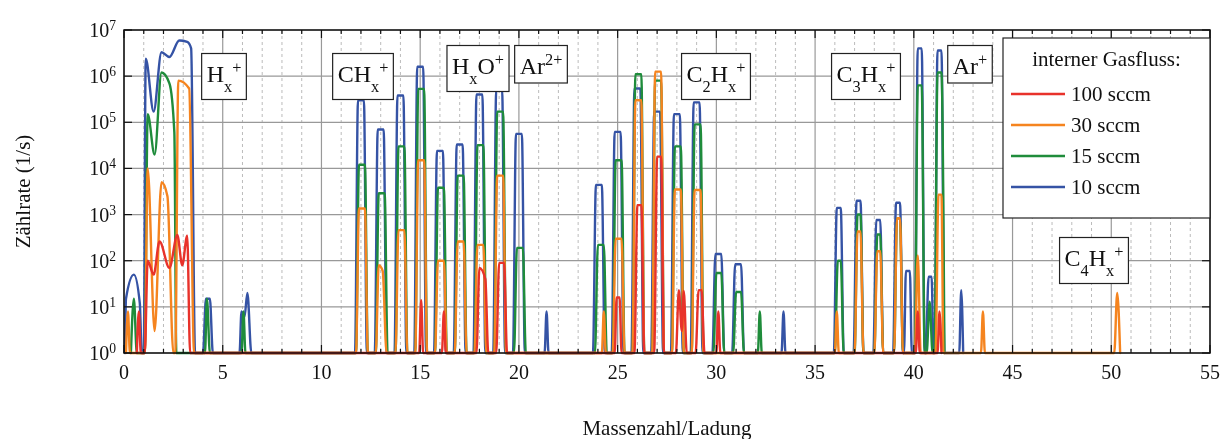 This screenshot has height=439, width=1231. I want to click on x-tick-label: 15, so click(420, 372).